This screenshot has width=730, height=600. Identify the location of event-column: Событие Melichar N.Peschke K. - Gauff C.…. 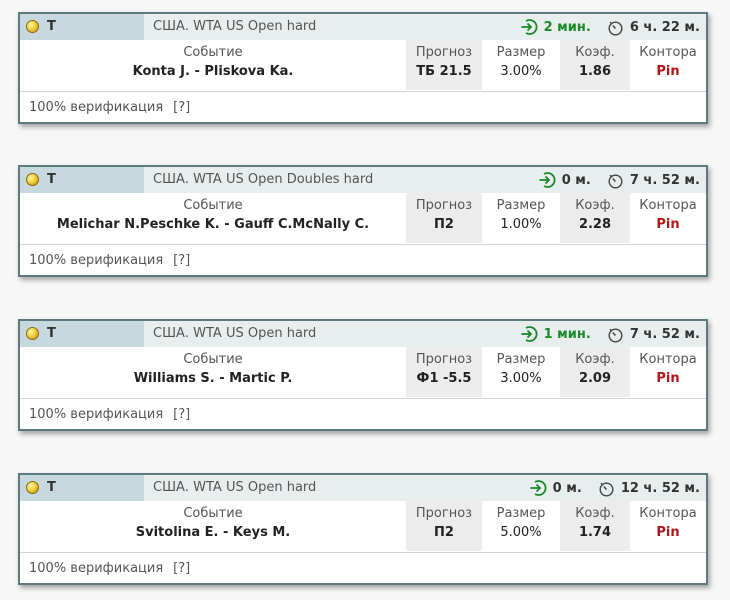
(213, 218).